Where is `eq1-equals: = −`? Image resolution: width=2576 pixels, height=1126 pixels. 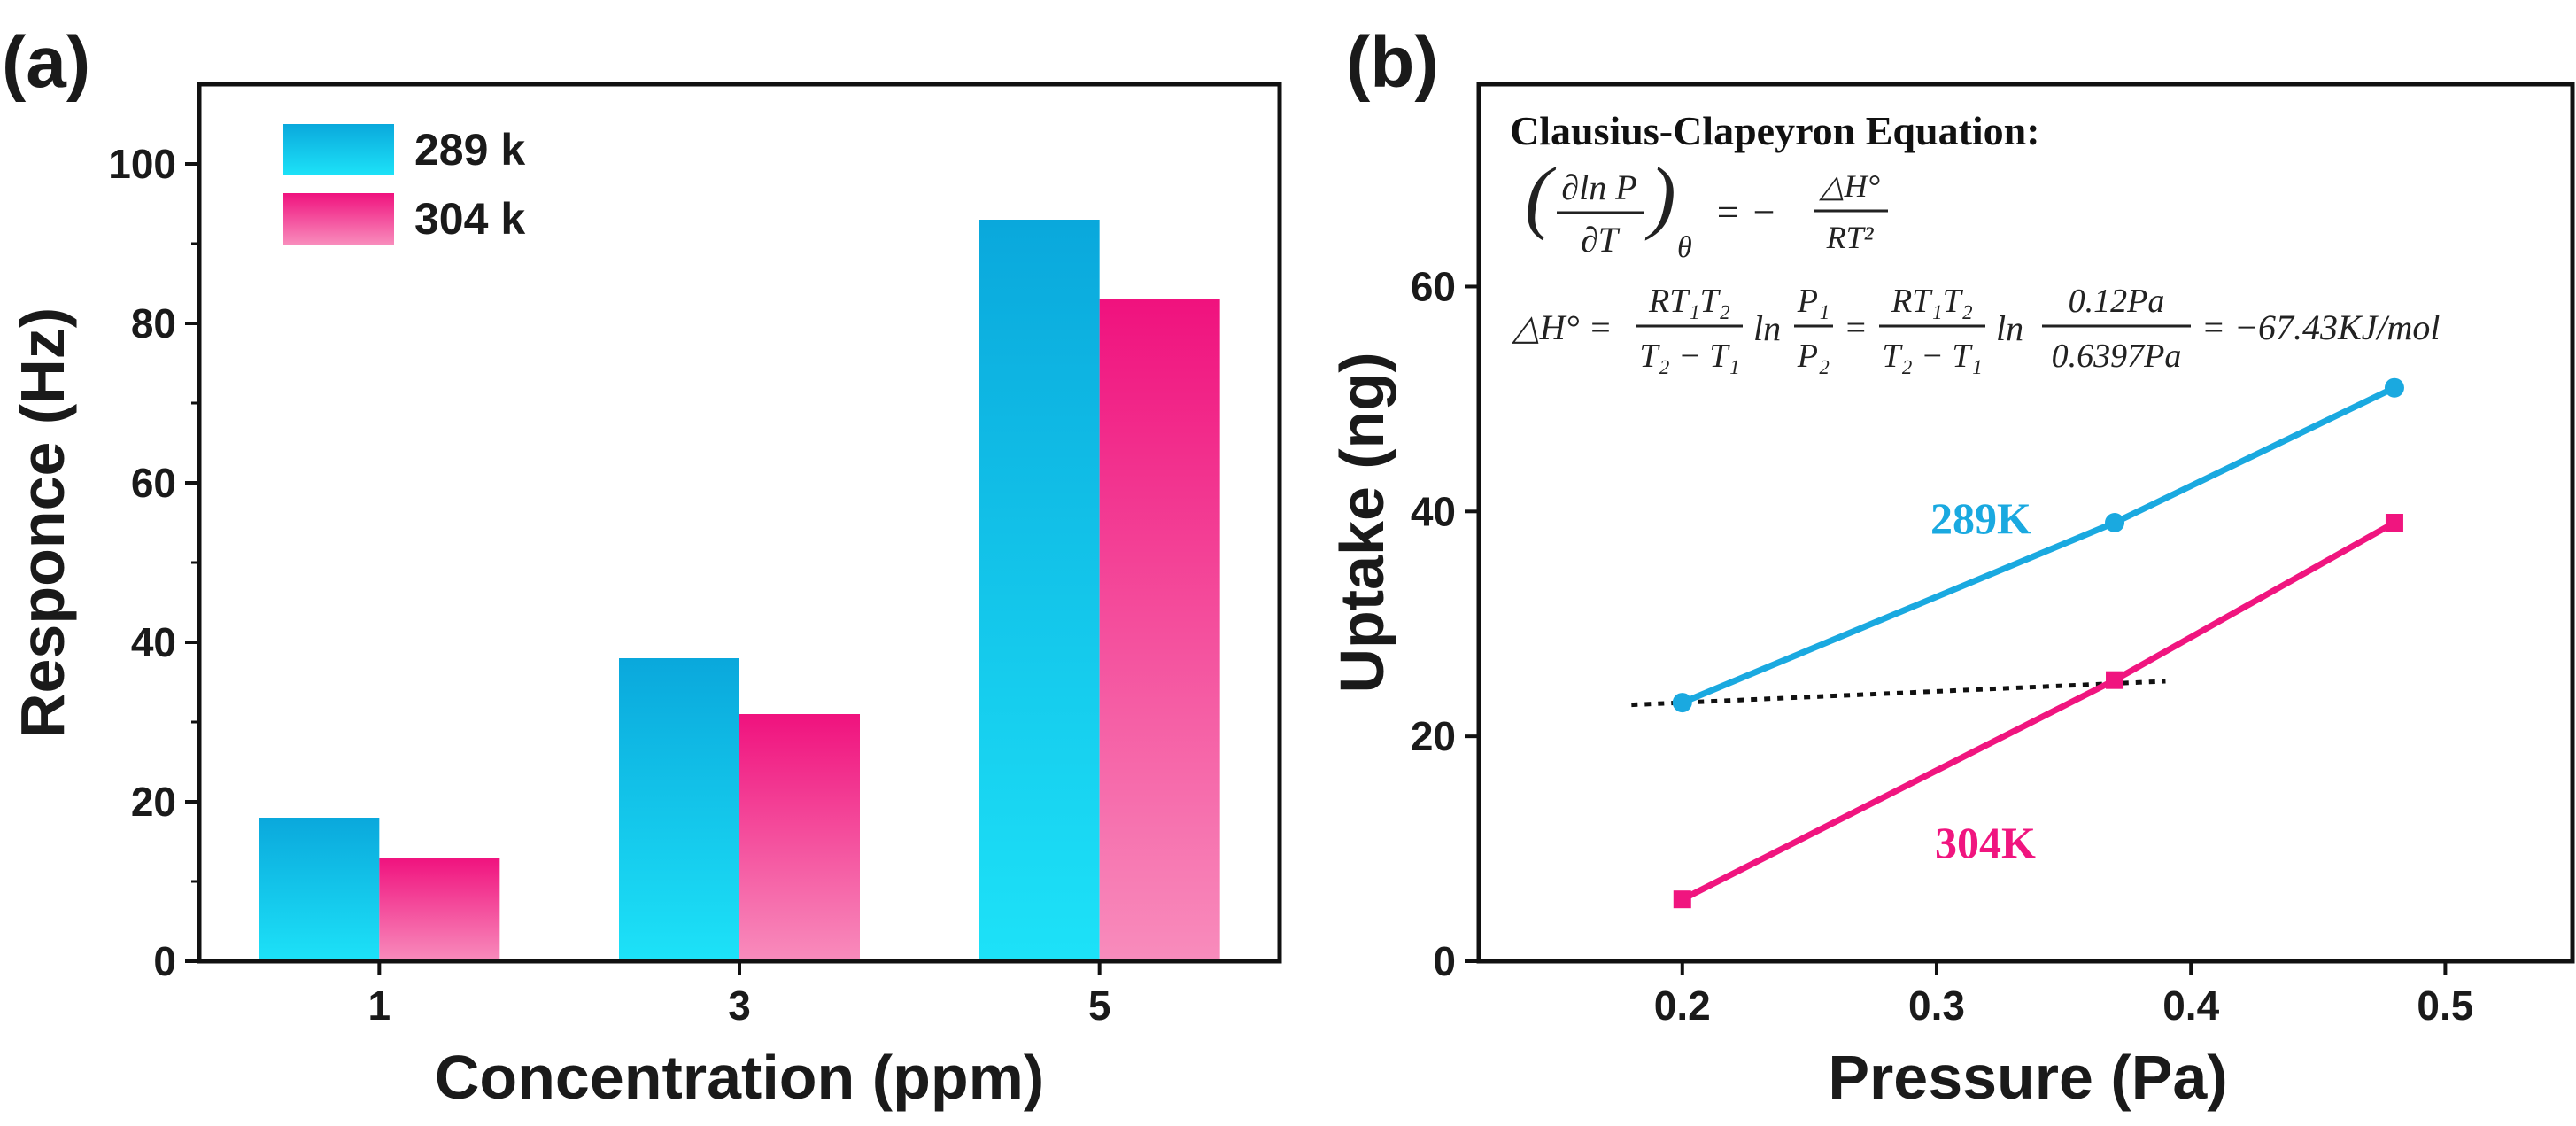
eq1-equals: = − is located at coordinates (1745, 212).